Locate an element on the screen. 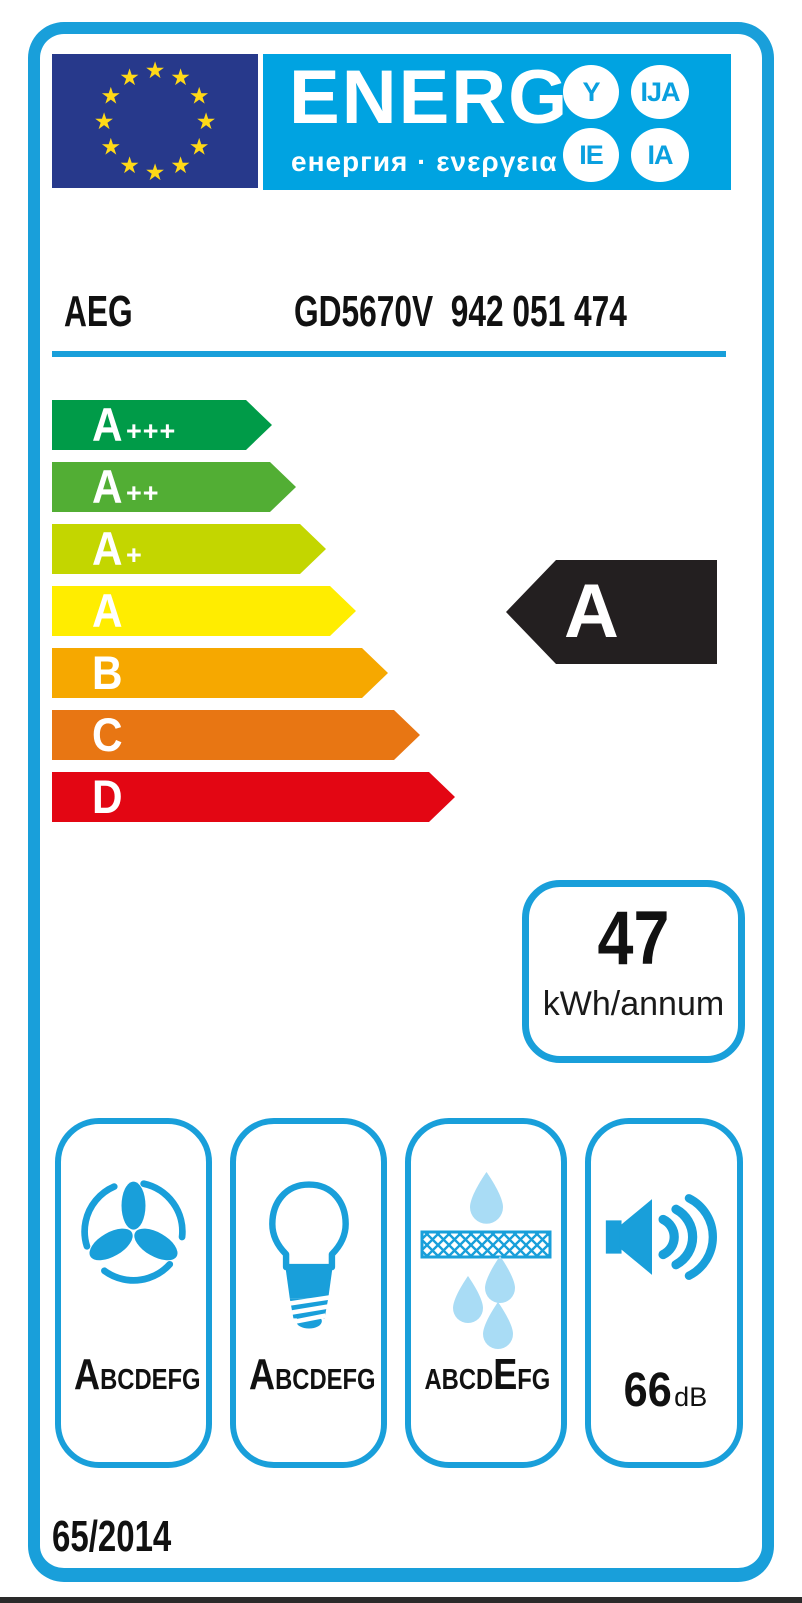 The width and height of the screenshot is (802, 1603). fan-icon is located at coordinates (133, 1234).